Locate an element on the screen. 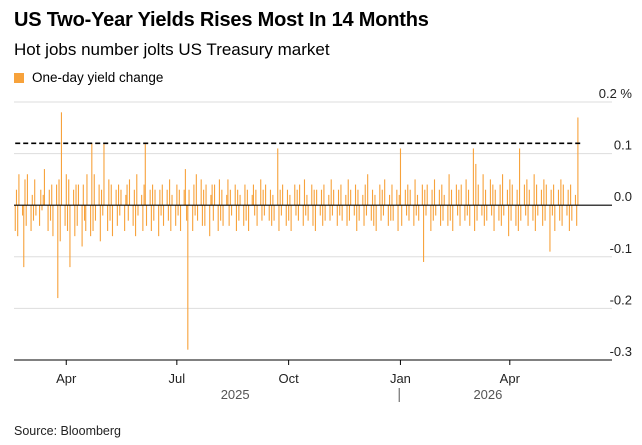  x-tick-label: Jan is located at coordinates (400, 378).